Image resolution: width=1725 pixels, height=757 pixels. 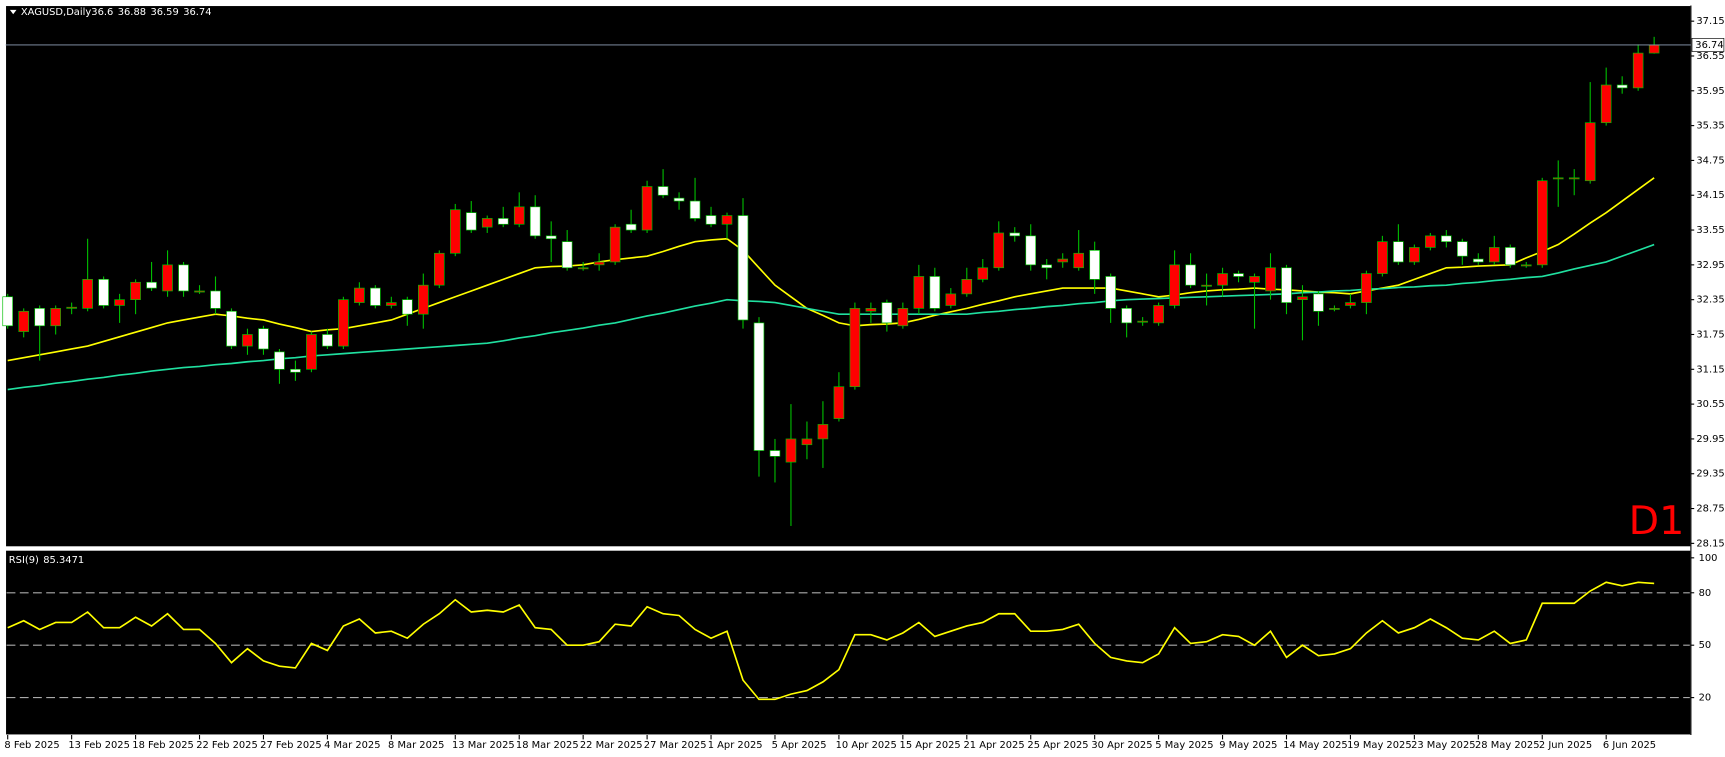 What do you see at coordinates (1710, 265) in the screenshot?
I see `y-tick-label: 32.95` at bounding box center [1710, 265].